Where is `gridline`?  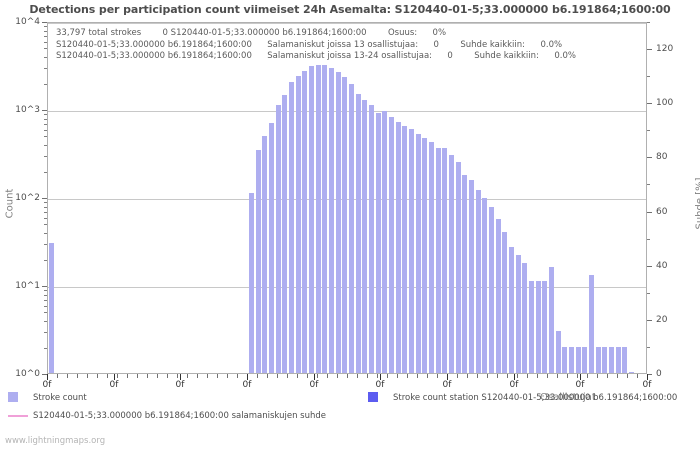
gridline is located at coordinates (347, 23).